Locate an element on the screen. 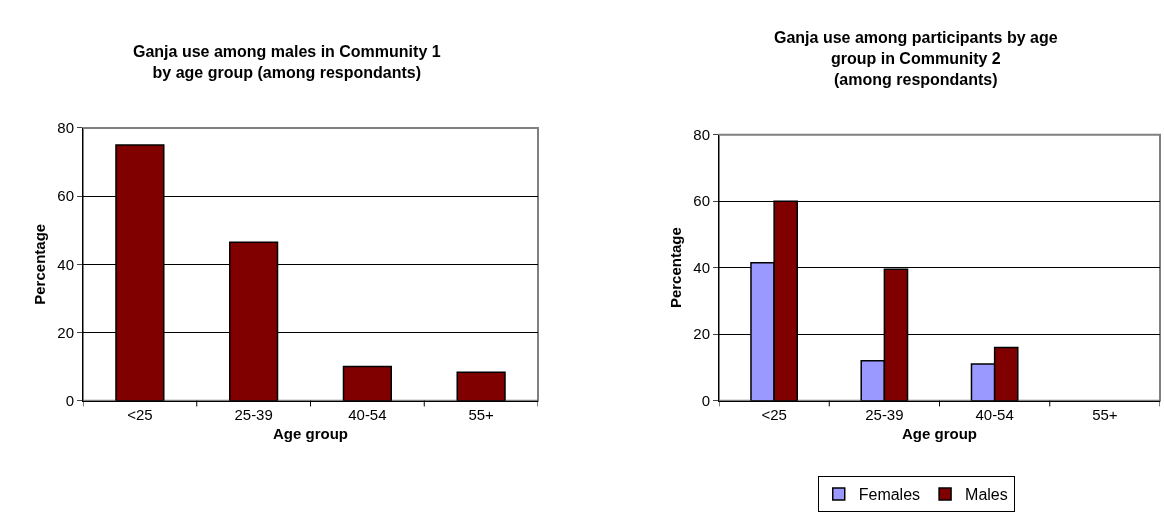 The width and height of the screenshot is (1164, 515). chart-title: Ganja use among participants by age group in Community 2 (among respondants) is located at coordinates (916, 58).